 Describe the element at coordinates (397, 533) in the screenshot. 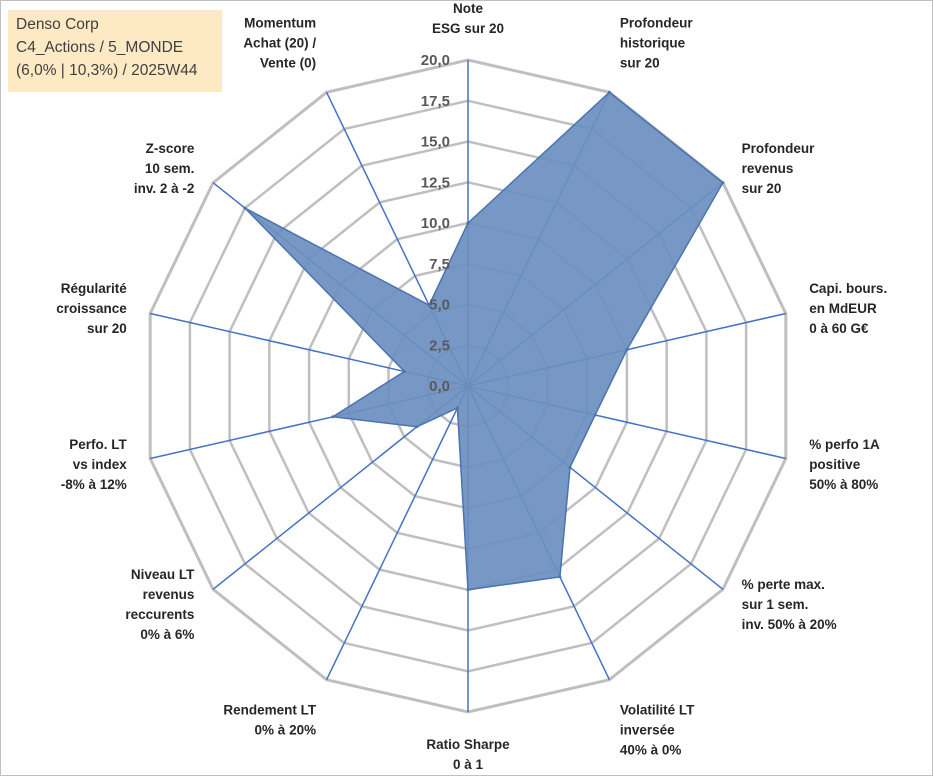

I see `axis-spoke` at that location.